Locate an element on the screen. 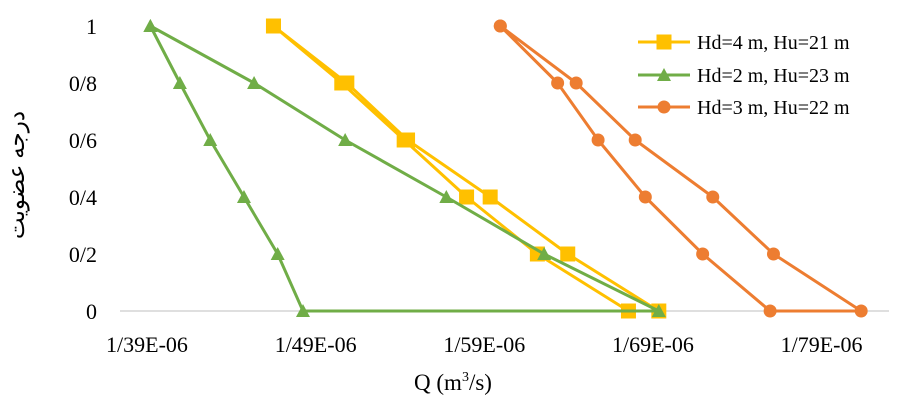  x-tick-label: 1/79E-06 is located at coordinates (822, 344).